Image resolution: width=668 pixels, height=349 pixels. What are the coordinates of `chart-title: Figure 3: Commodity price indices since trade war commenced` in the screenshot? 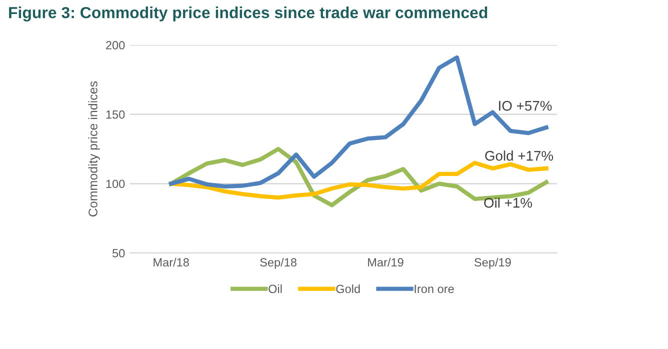 It's located at (248, 14).